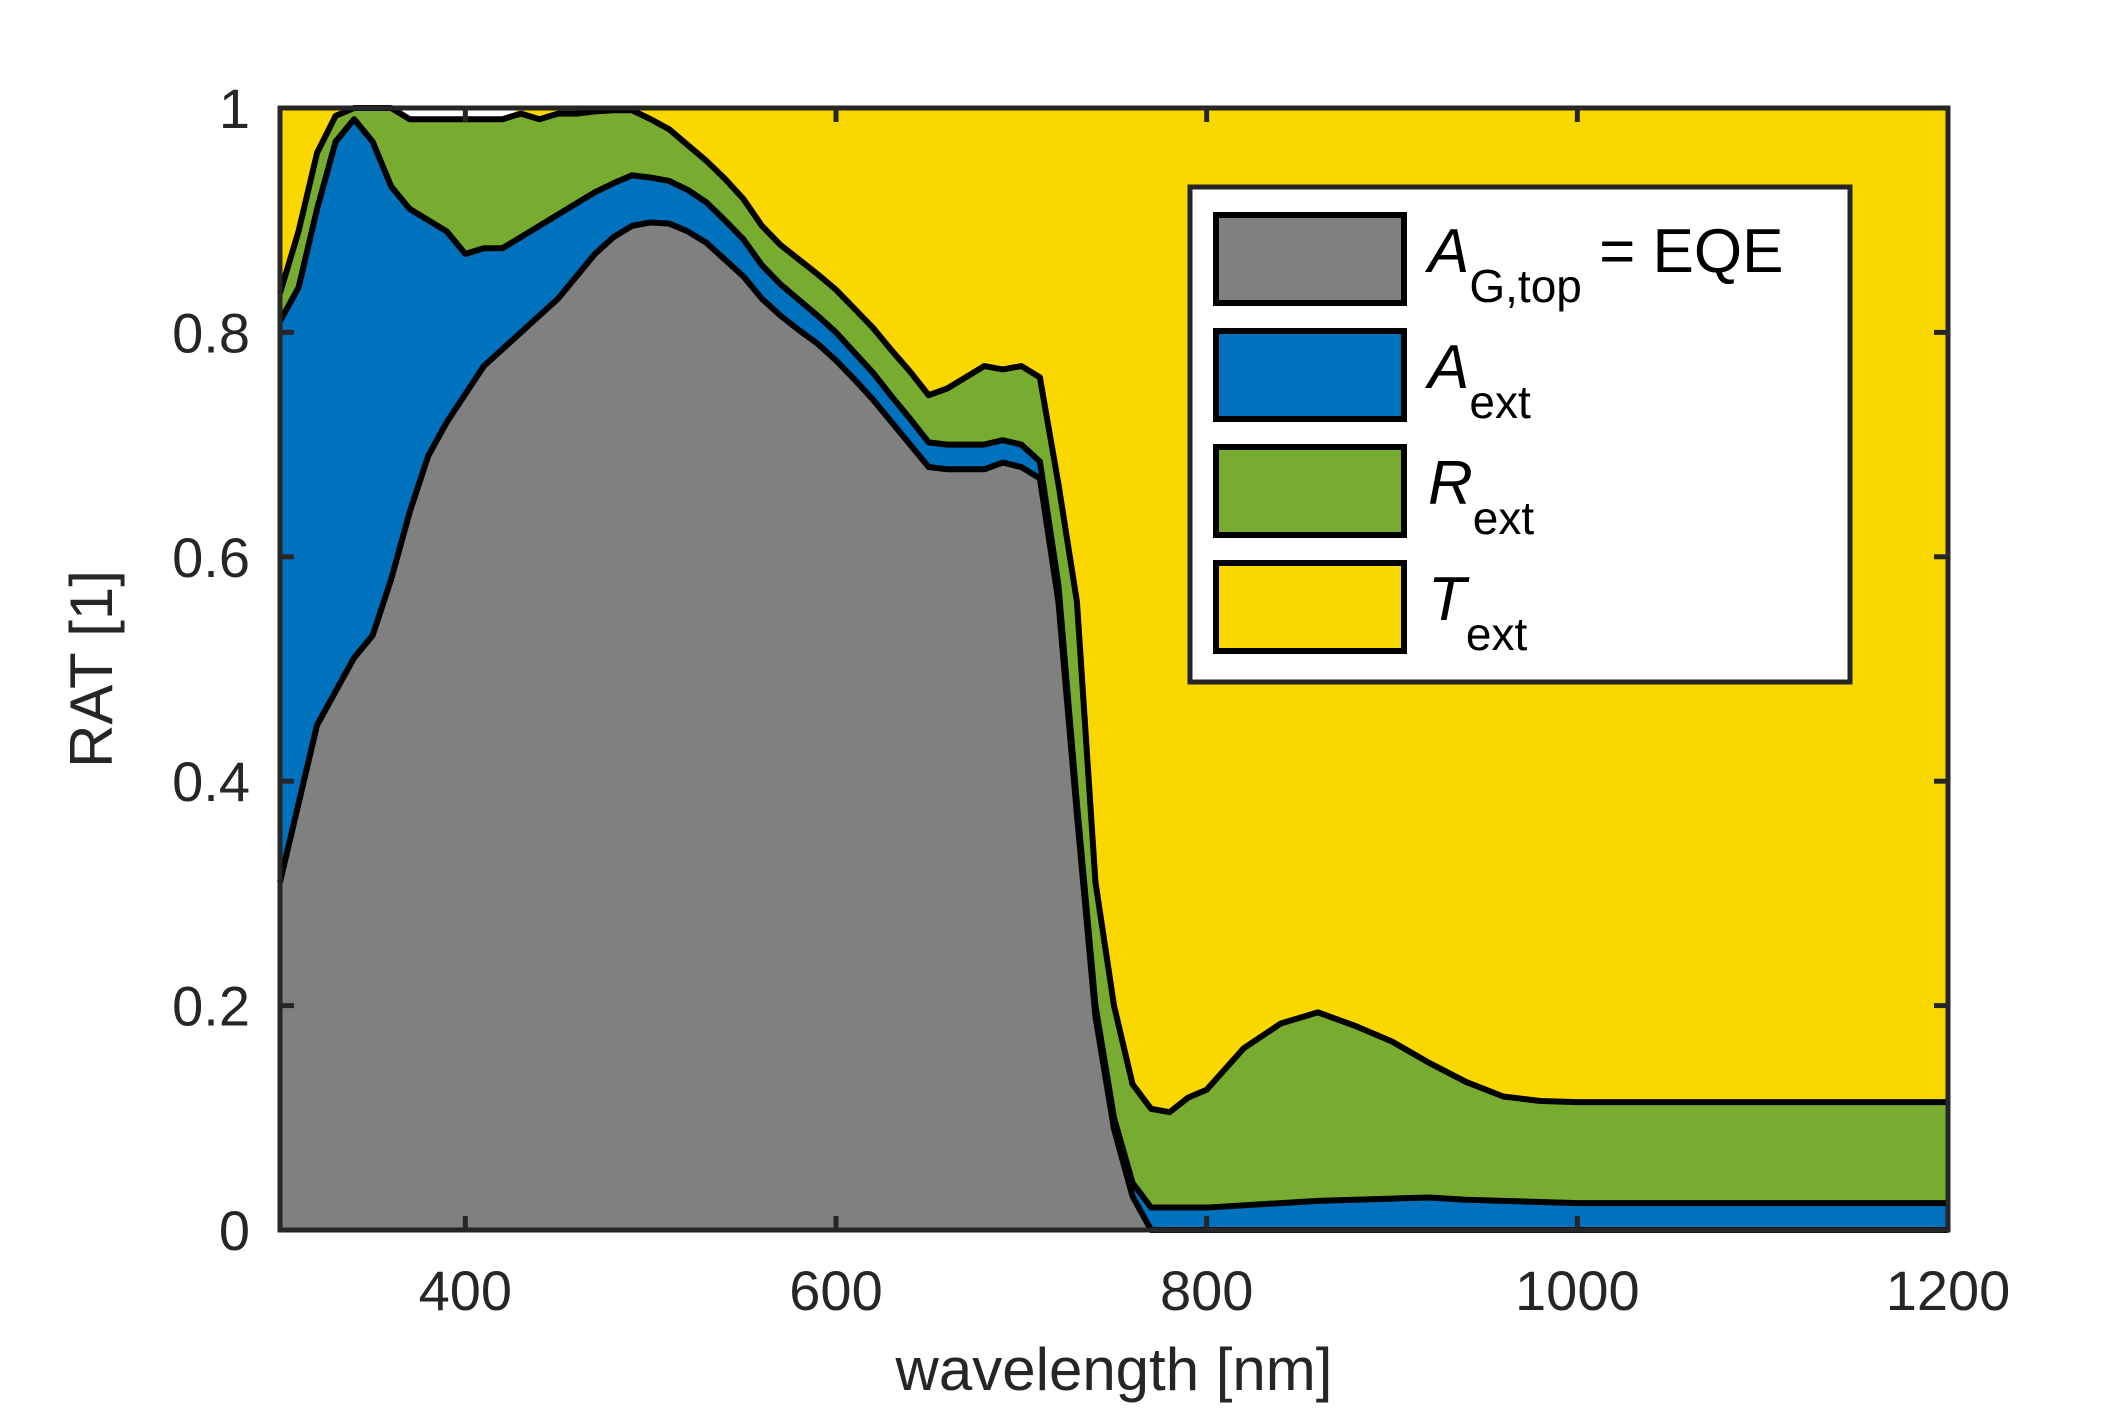  I want to click on y-axis-title: RAT [1], so click(91, 669).